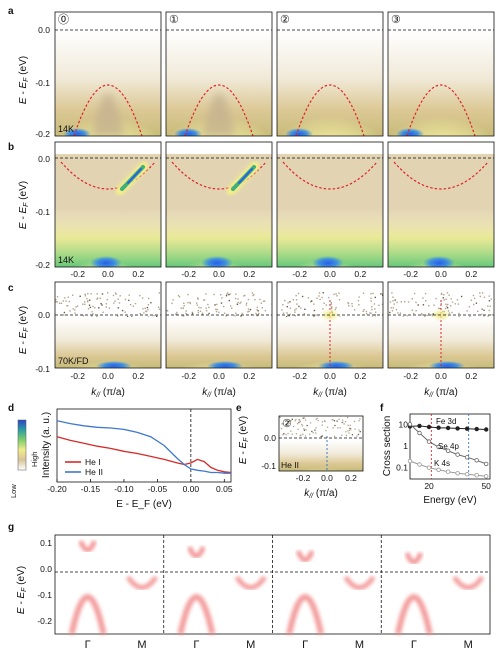 Image resolution: width=500 pixels, height=664 pixels. I want to click on y-axis-label-c-sub: F, so click(26, 329).